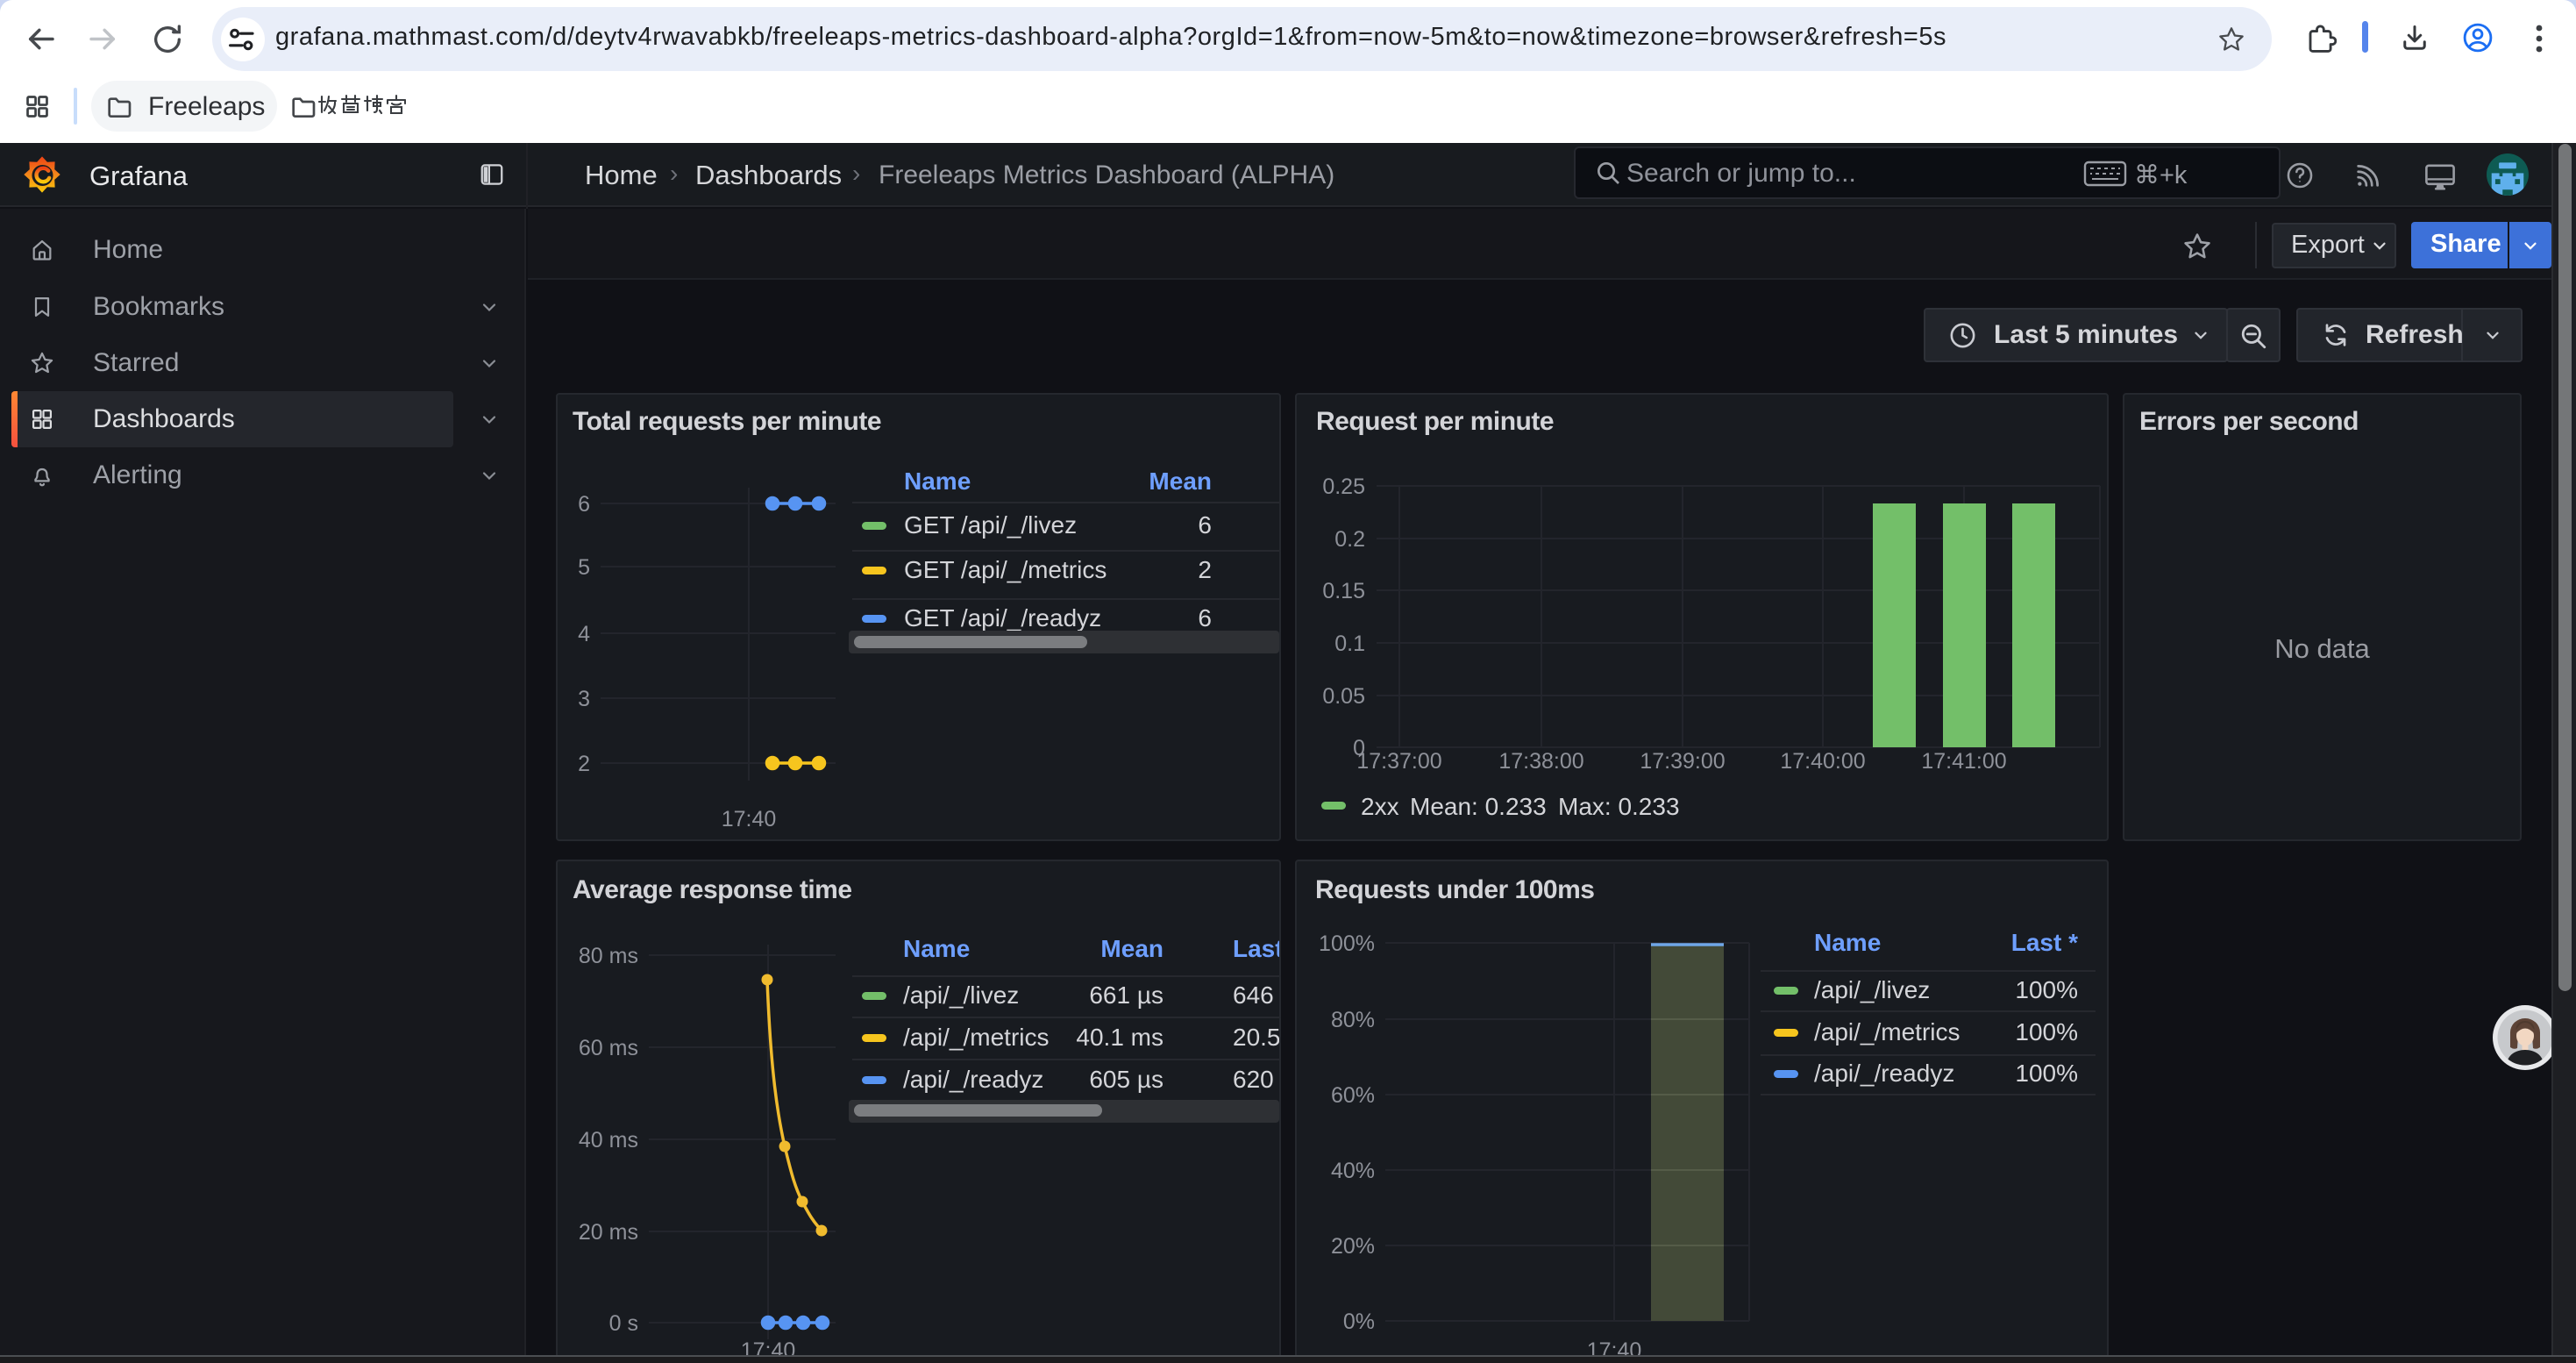 The height and width of the screenshot is (1363, 2576). I want to click on svg-text: 17:41:00, so click(1963, 761).